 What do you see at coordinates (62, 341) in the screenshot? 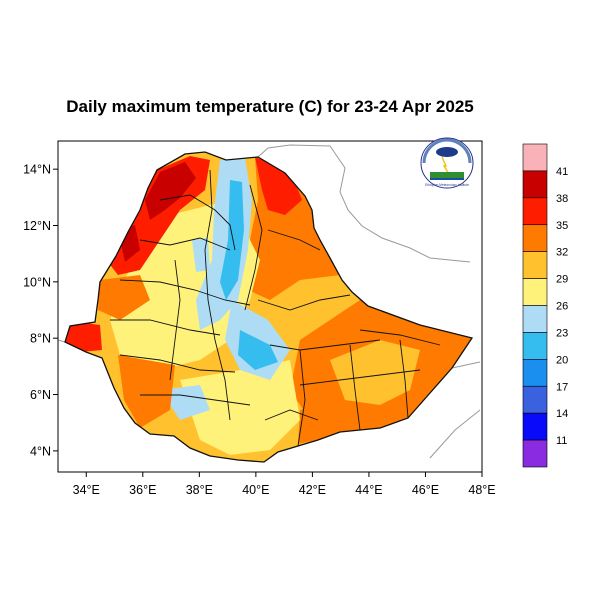
I see `west-border-line` at bounding box center [62, 341].